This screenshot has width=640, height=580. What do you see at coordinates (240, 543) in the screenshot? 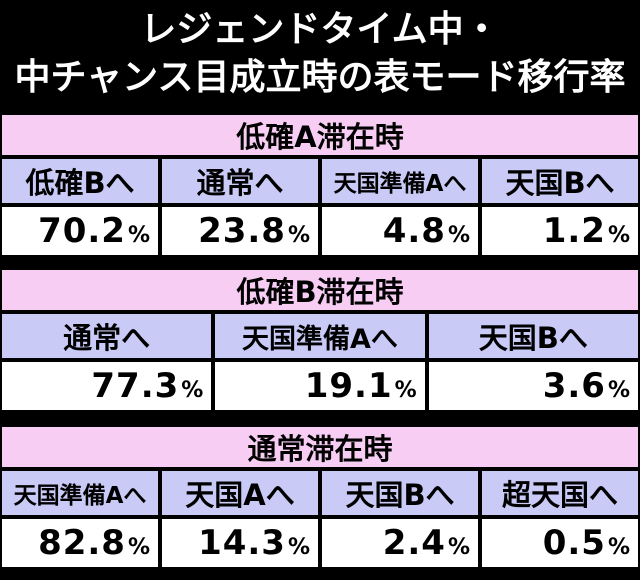
I see `value-cell: 14.3%` at bounding box center [240, 543].